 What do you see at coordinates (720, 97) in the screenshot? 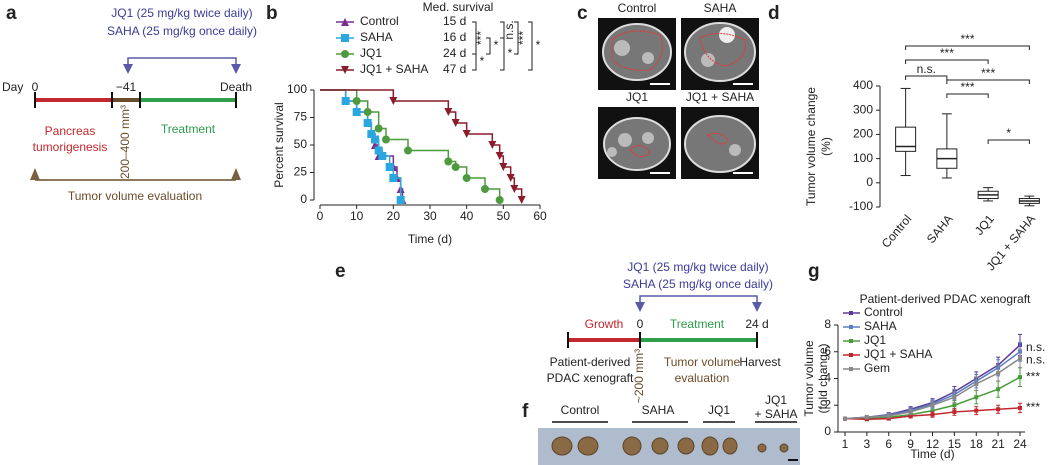
I see `image-label: JQ1 + SAHA` at bounding box center [720, 97].